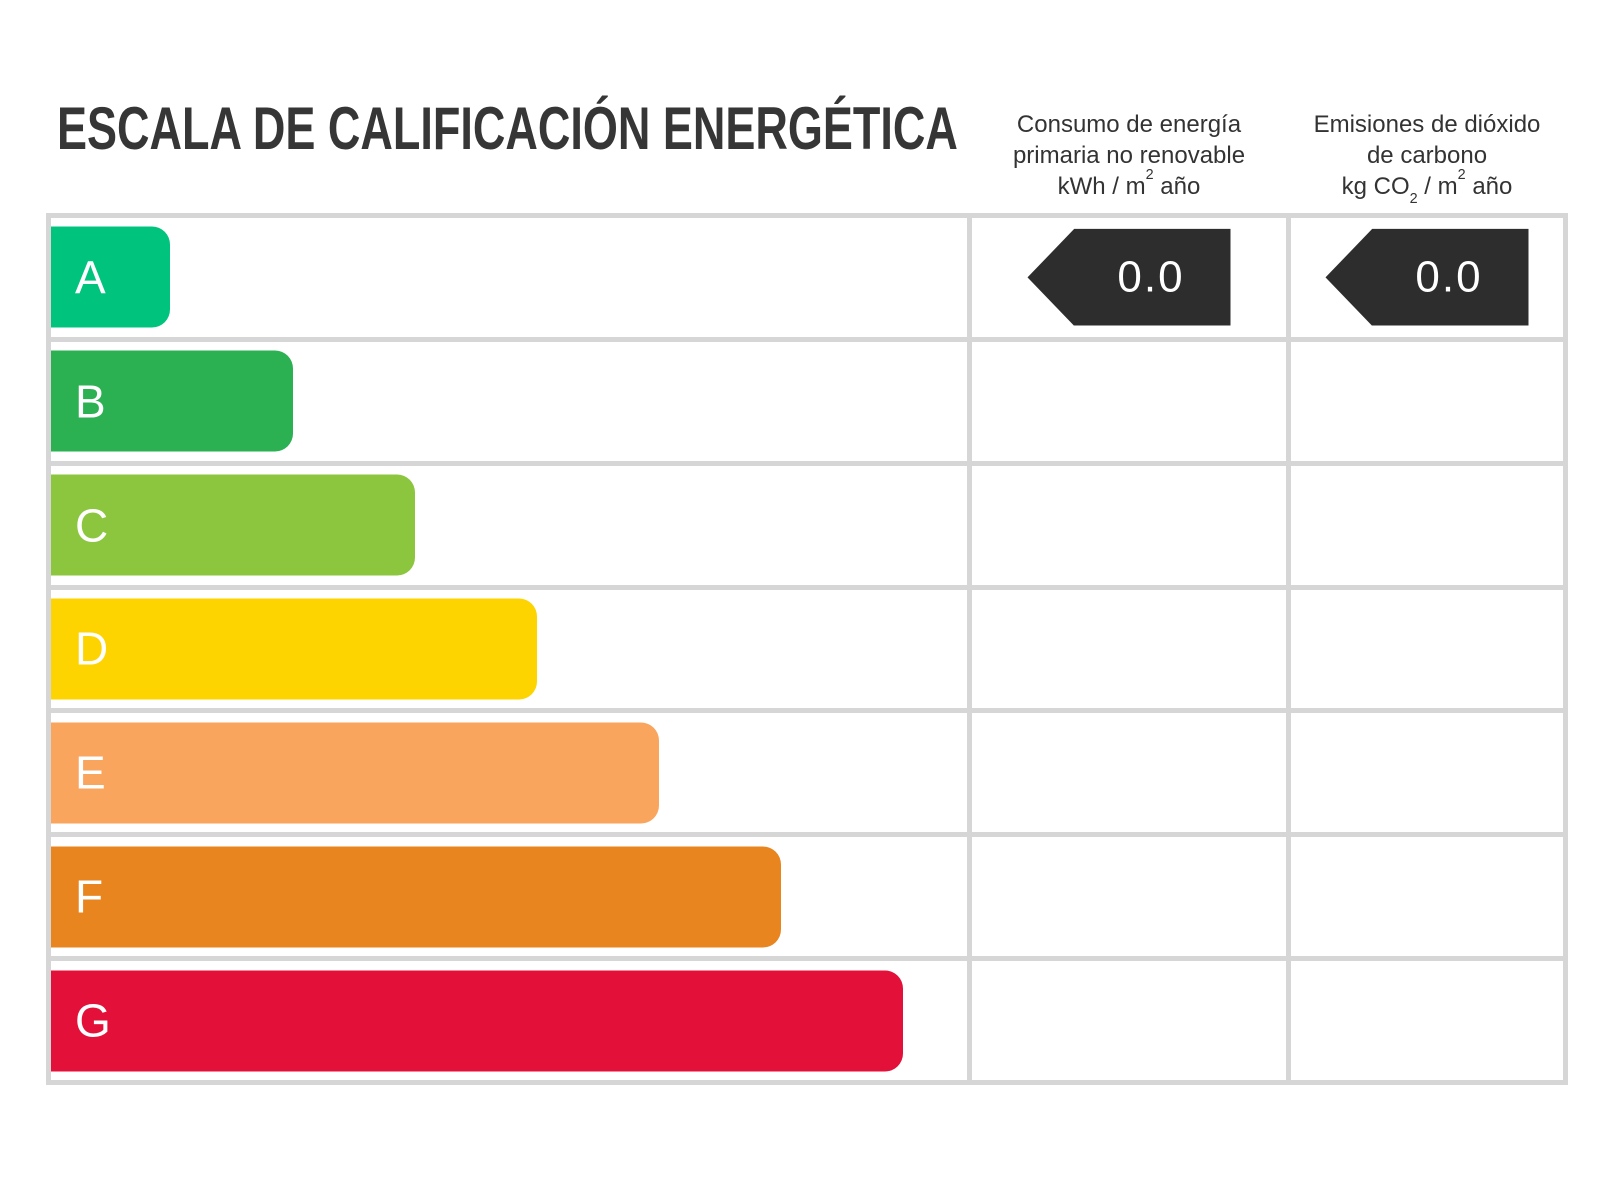  I want to click on grid-cell-E-consumo, so click(1129, 773).